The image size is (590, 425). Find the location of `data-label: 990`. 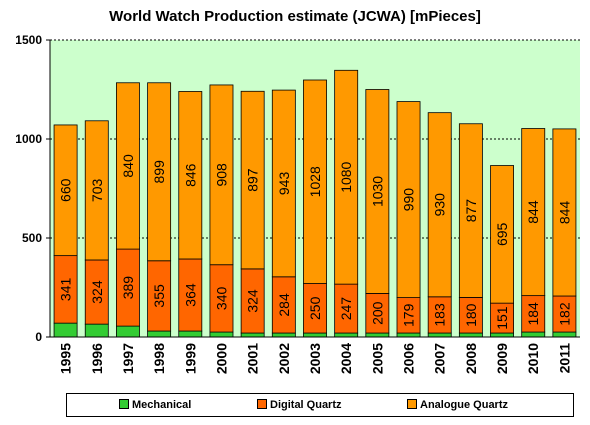

data-label: 990 is located at coordinates (409, 200).